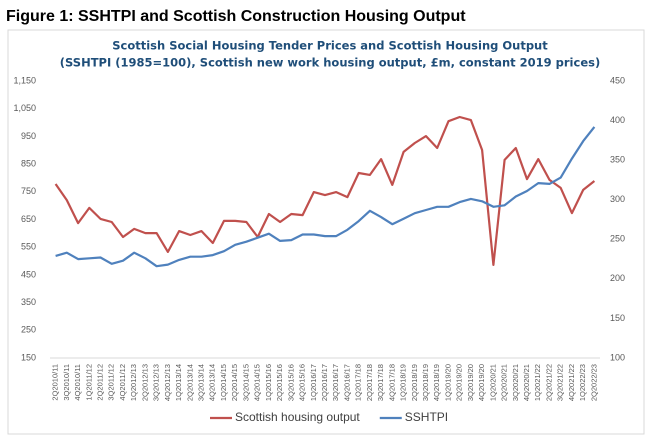  What do you see at coordinates (28, 219) in the screenshot?
I see `y-tick-label: 650` at bounding box center [28, 219].